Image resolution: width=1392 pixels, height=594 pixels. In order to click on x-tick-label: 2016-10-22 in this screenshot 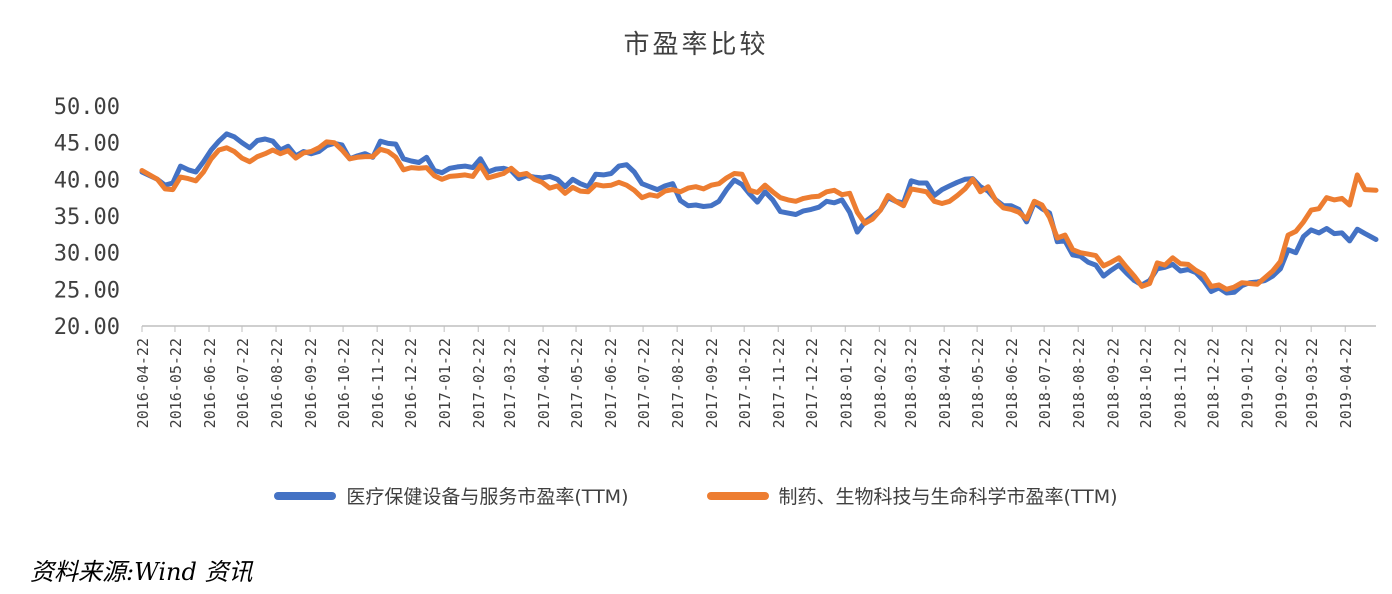, I will do `click(344, 383)`.